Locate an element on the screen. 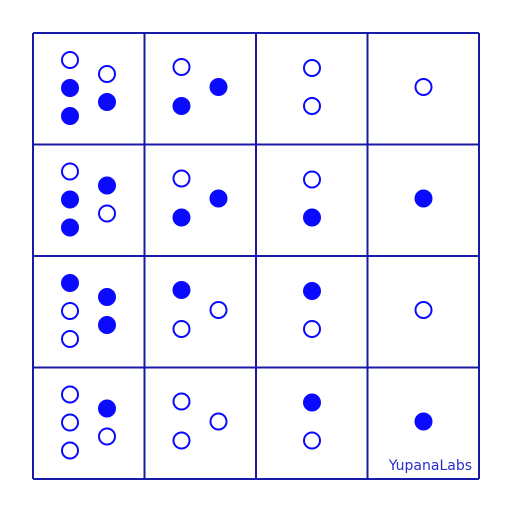 The height and width of the screenshot is (512, 512). yupana-cell-r4-c2 is located at coordinates (200, 421).